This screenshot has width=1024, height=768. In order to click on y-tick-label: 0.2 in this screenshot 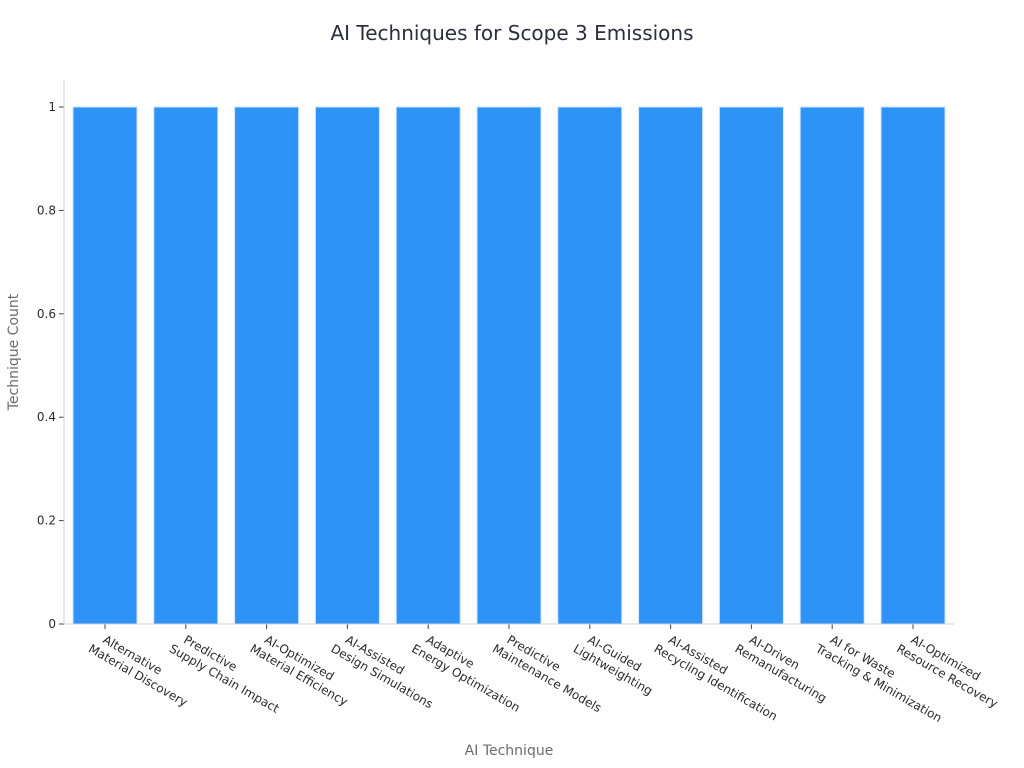, I will do `click(46, 521)`.